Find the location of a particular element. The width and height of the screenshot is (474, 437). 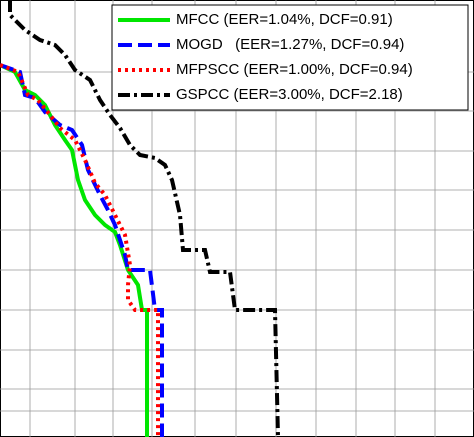

legend-label: MOGD (EER=1.27%, DCF=0.94) is located at coordinates (290, 44).